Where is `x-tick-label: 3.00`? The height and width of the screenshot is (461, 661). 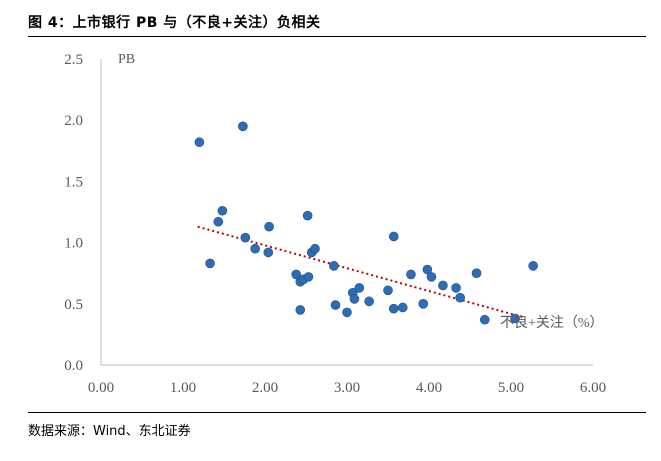
x-tick-label: 3.00 is located at coordinates (347, 388).